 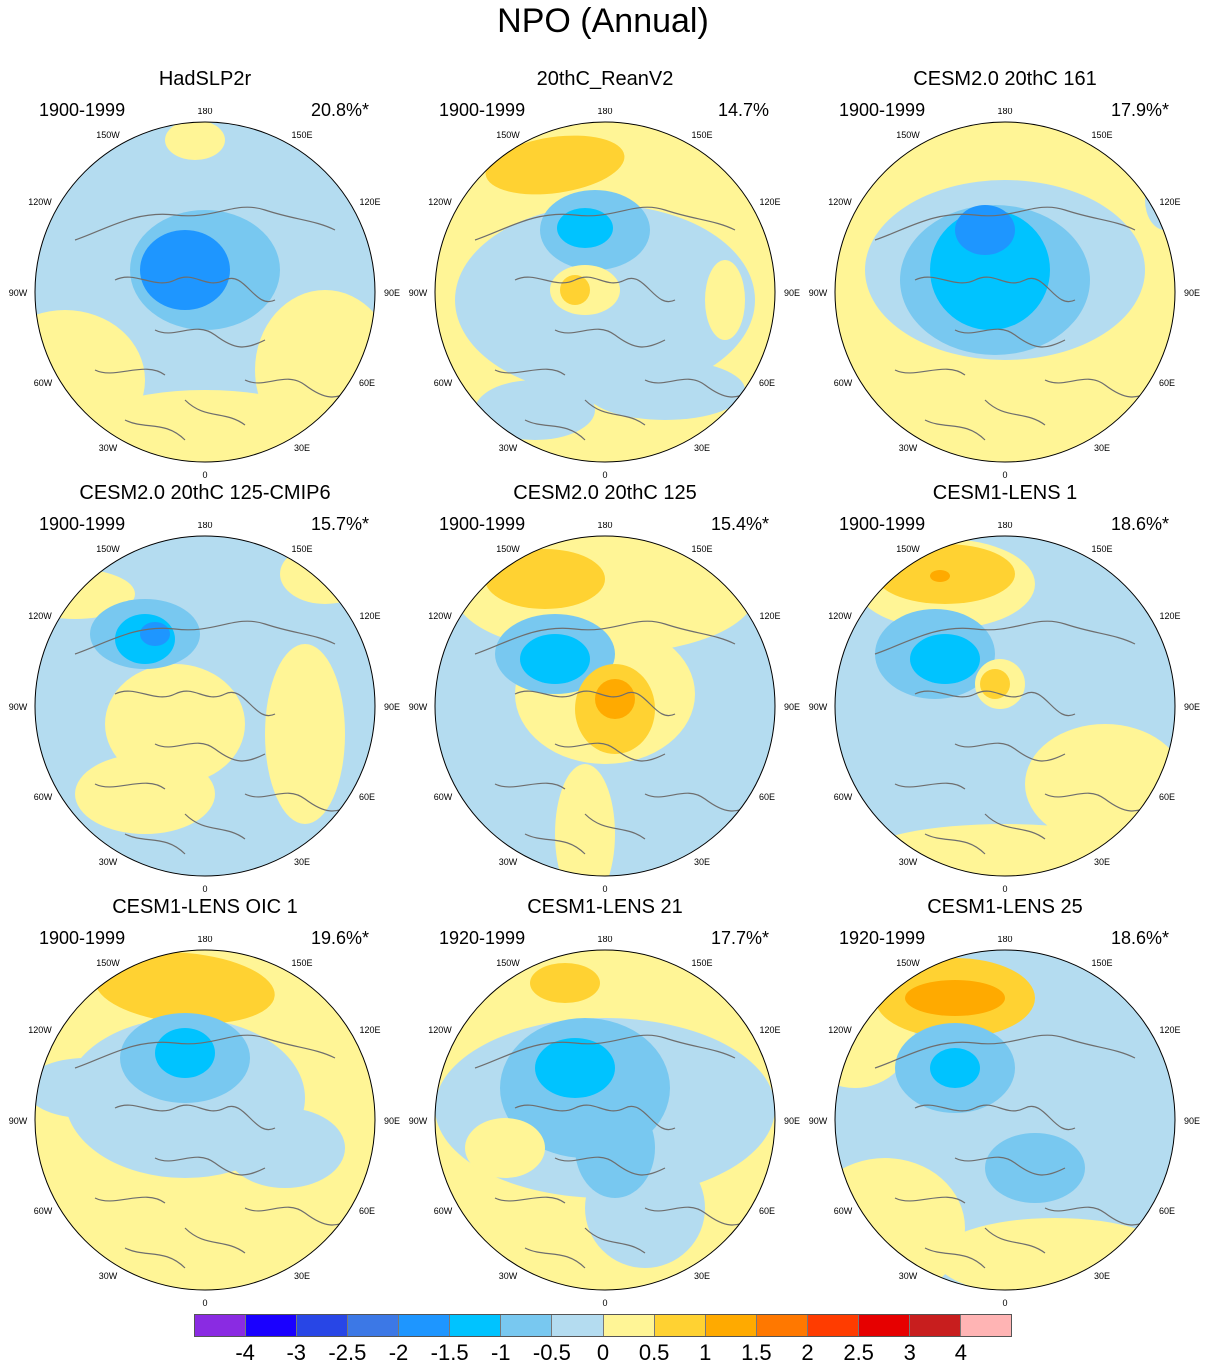 I want to click on colorbar-tick-label: 2.5, so click(x=858, y=1352).